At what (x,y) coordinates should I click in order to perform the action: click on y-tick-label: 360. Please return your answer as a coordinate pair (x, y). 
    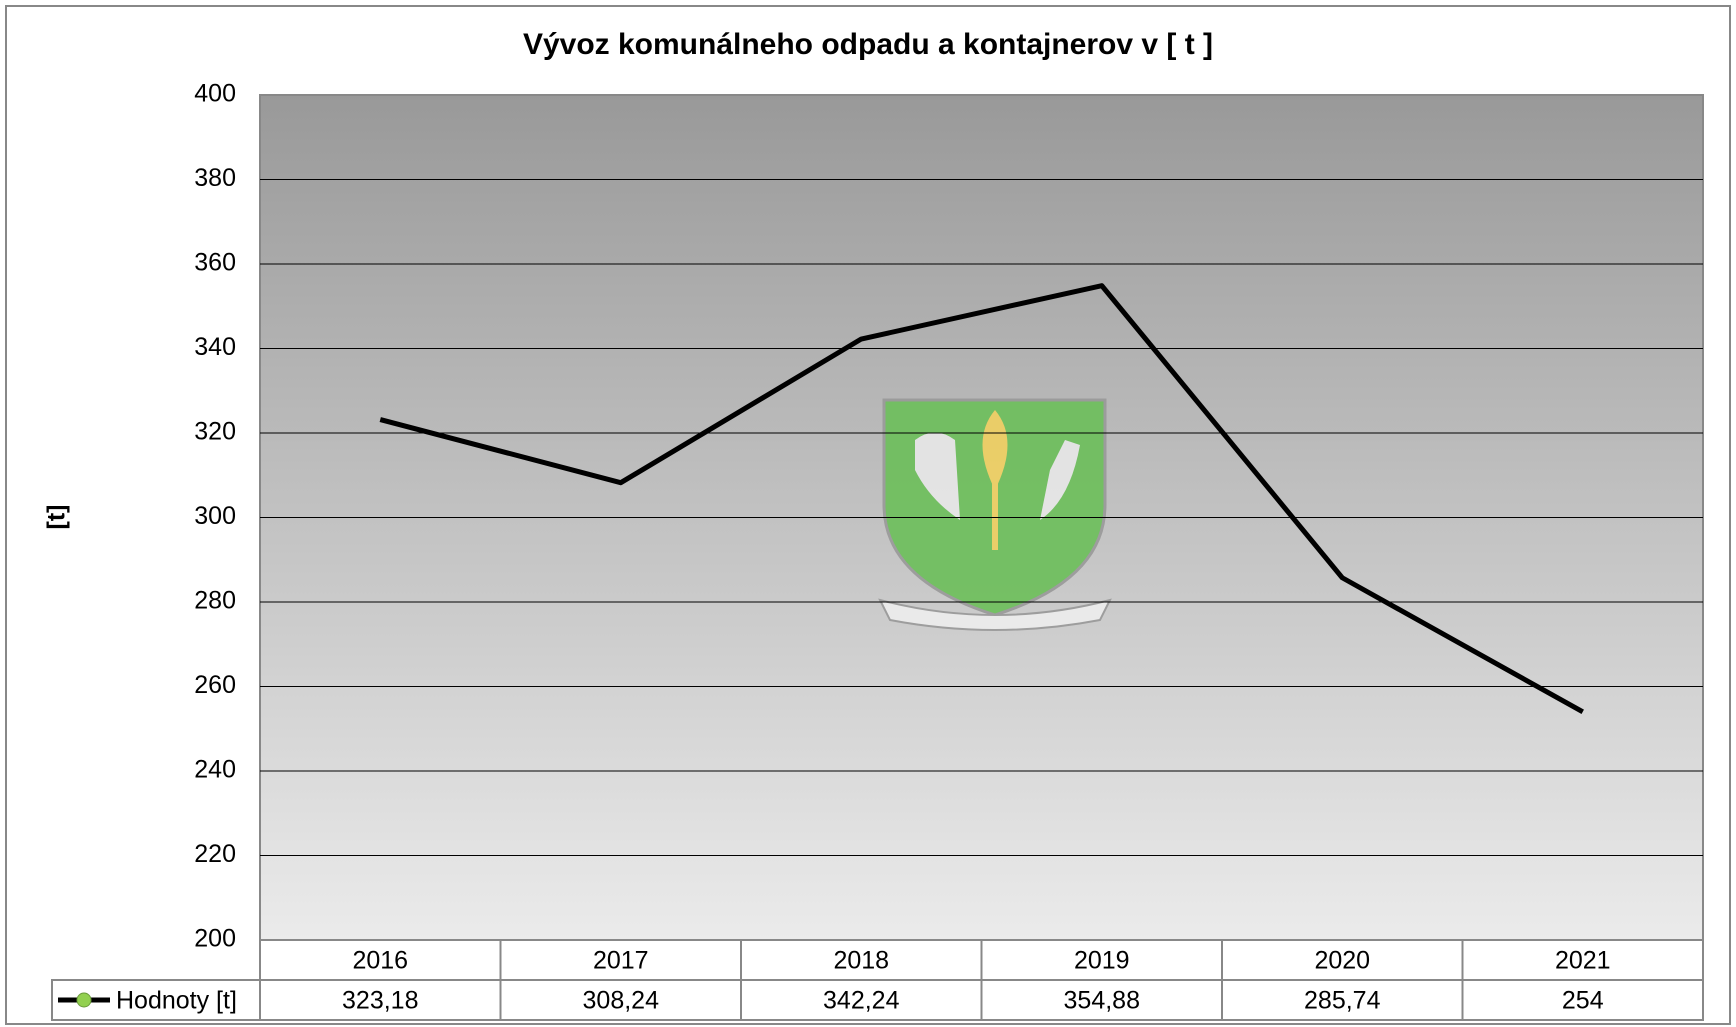
    Looking at the image, I should click on (215, 263).